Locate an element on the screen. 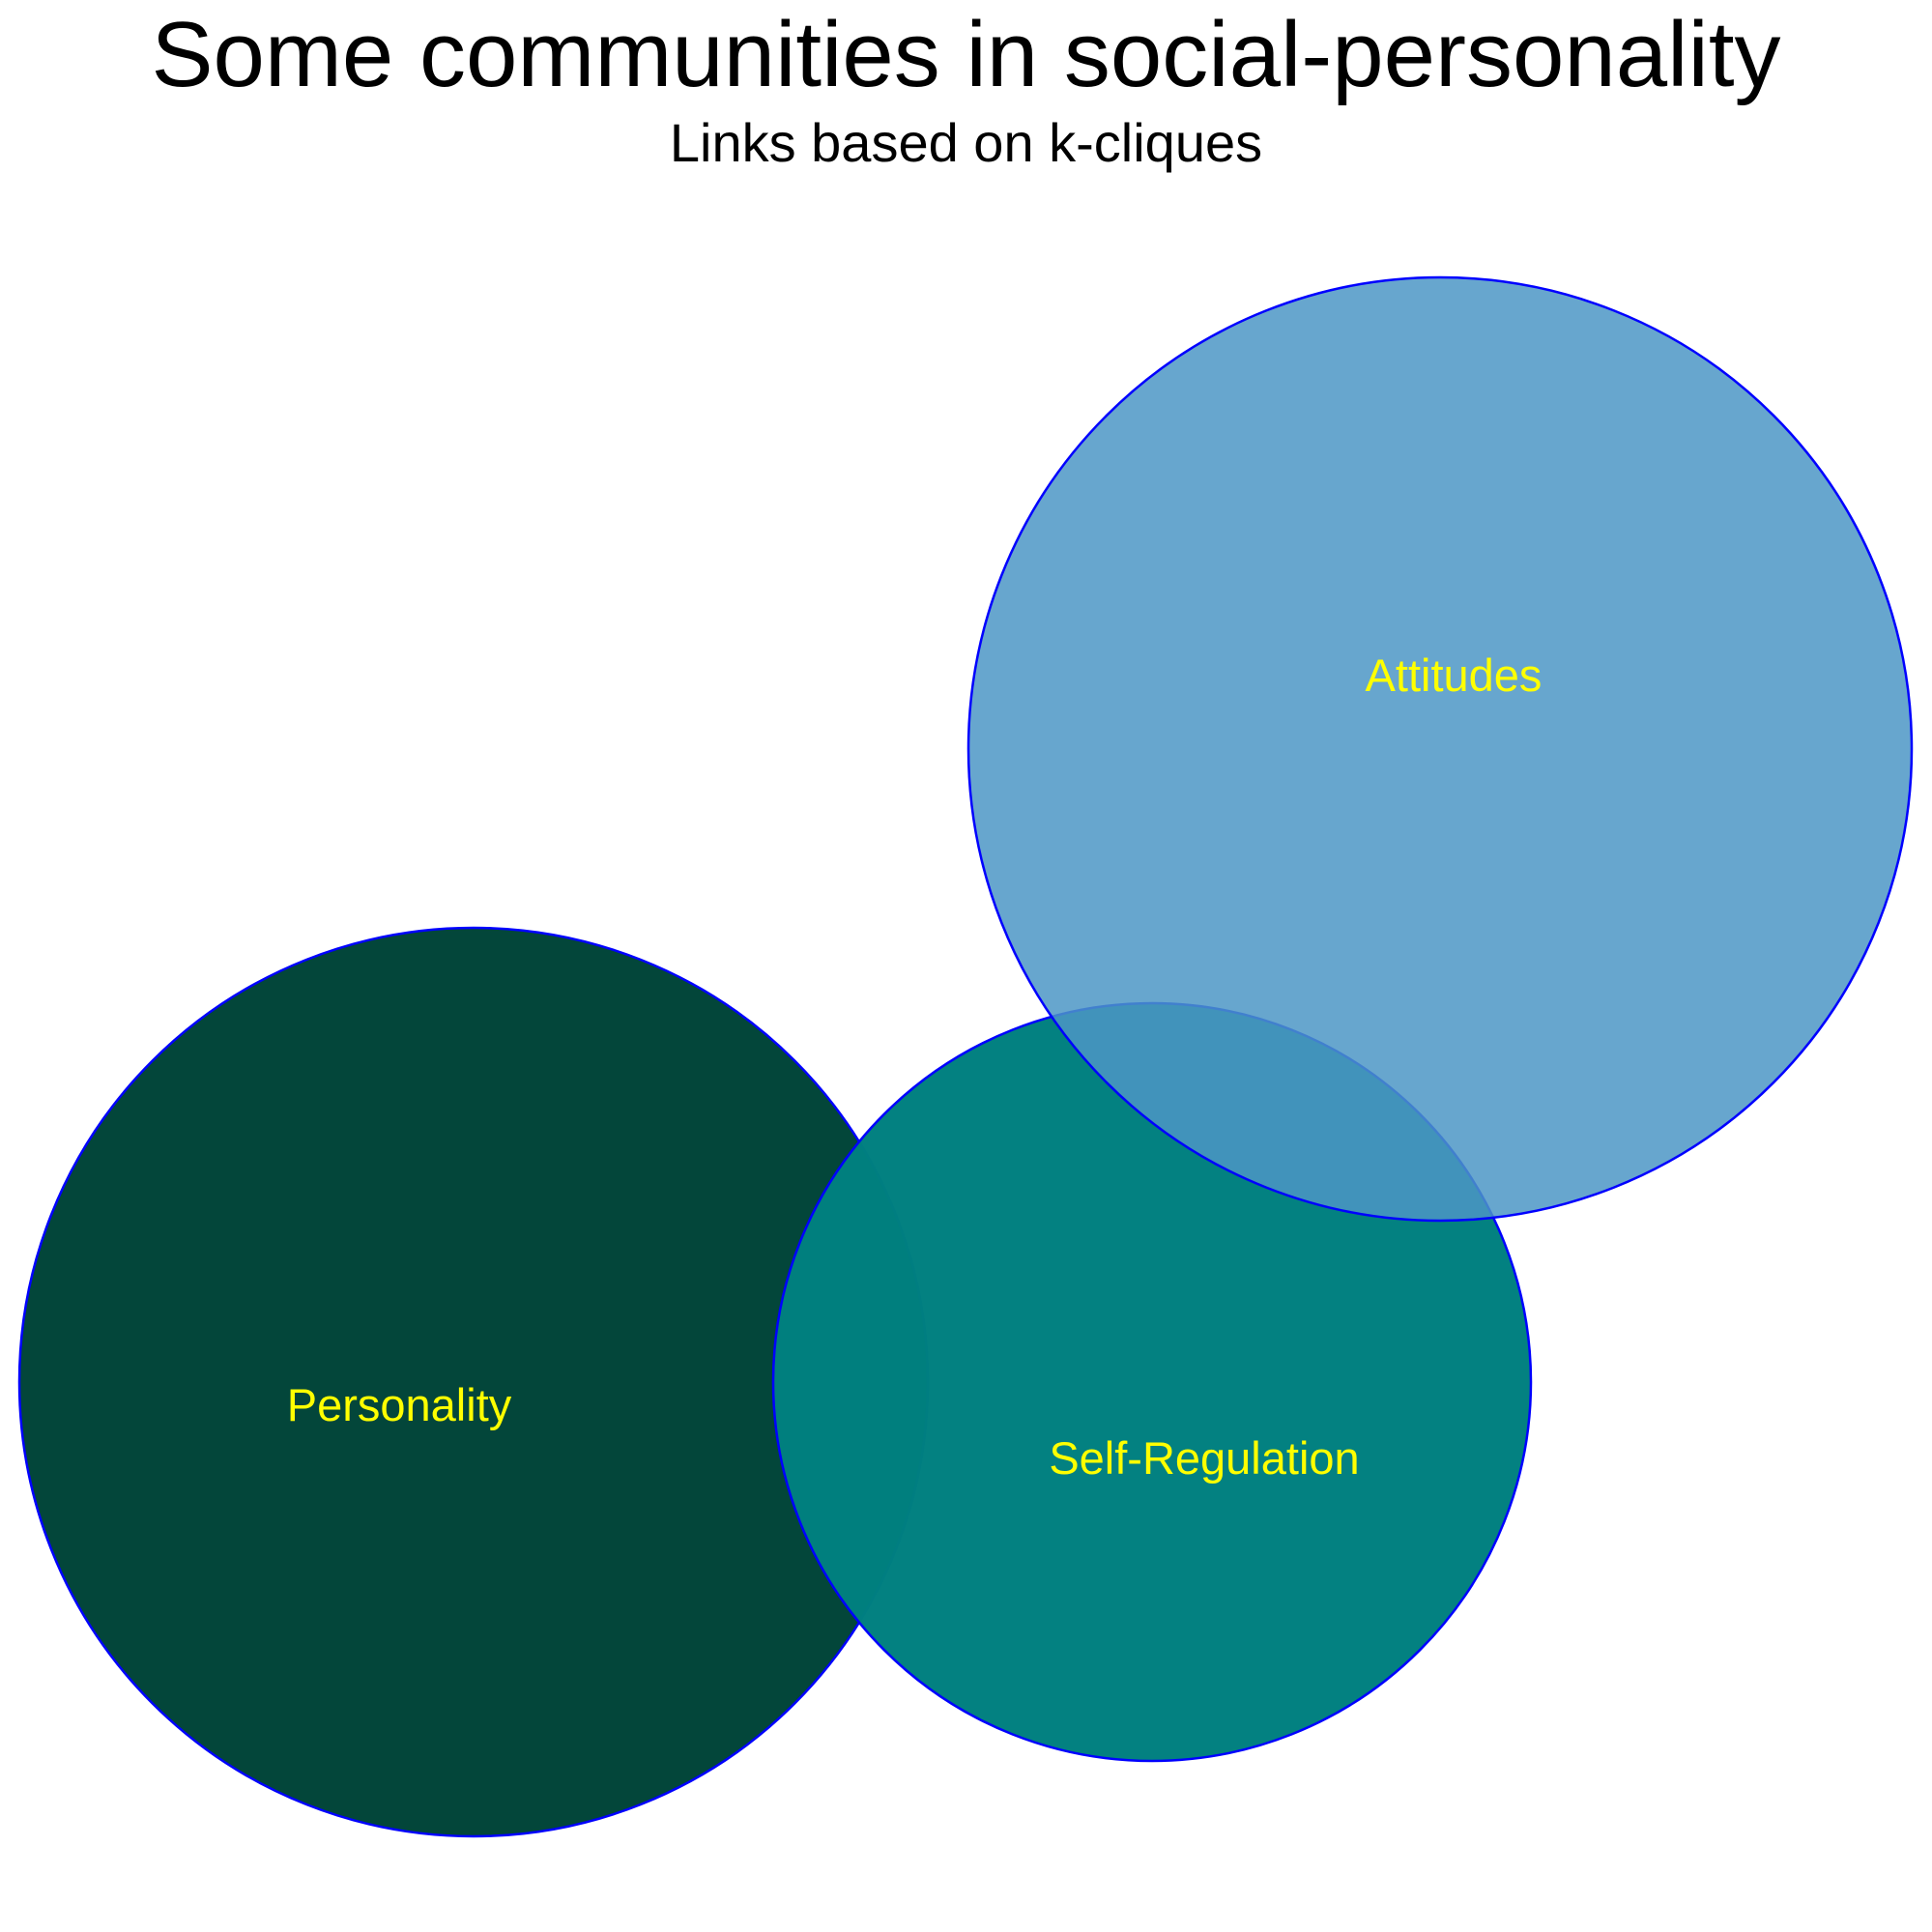 The width and height of the screenshot is (1932, 1932). attitudes-label: Attitudes is located at coordinates (1454, 675).